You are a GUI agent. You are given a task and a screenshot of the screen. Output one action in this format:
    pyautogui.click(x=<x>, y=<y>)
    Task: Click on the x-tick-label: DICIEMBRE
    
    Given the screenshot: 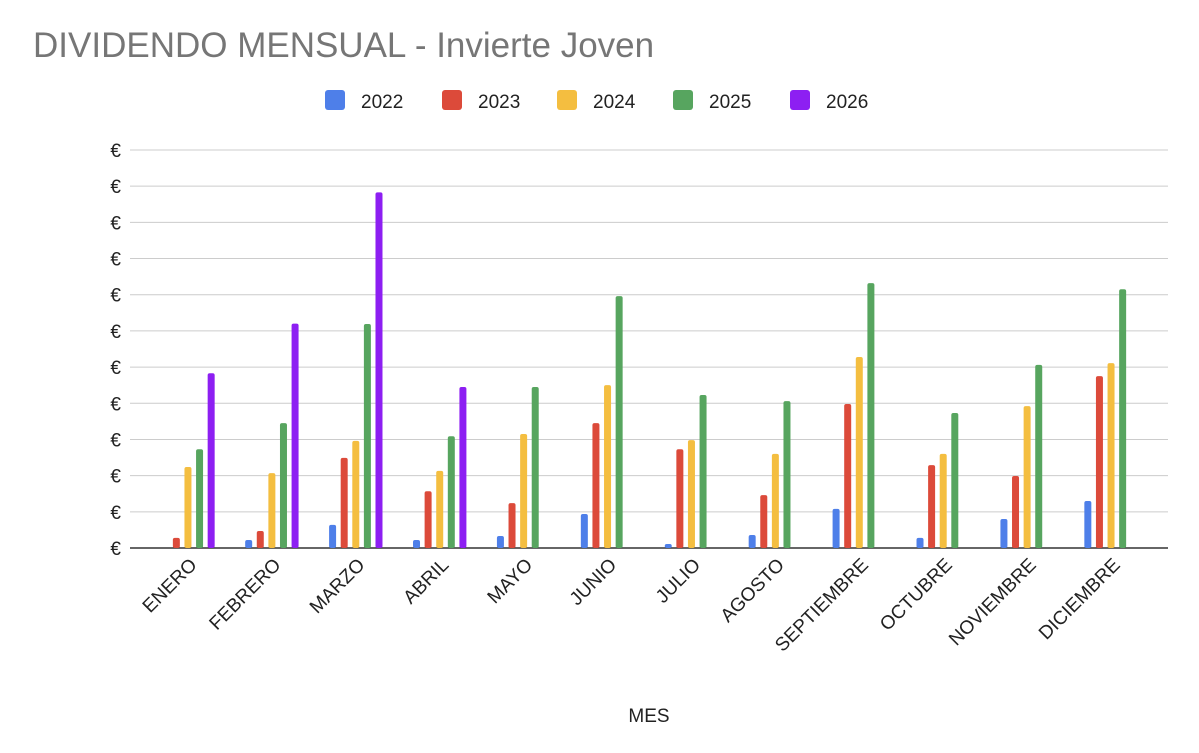 What is the action you would take?
    pyautogui.click(x=1080, y=600)
    